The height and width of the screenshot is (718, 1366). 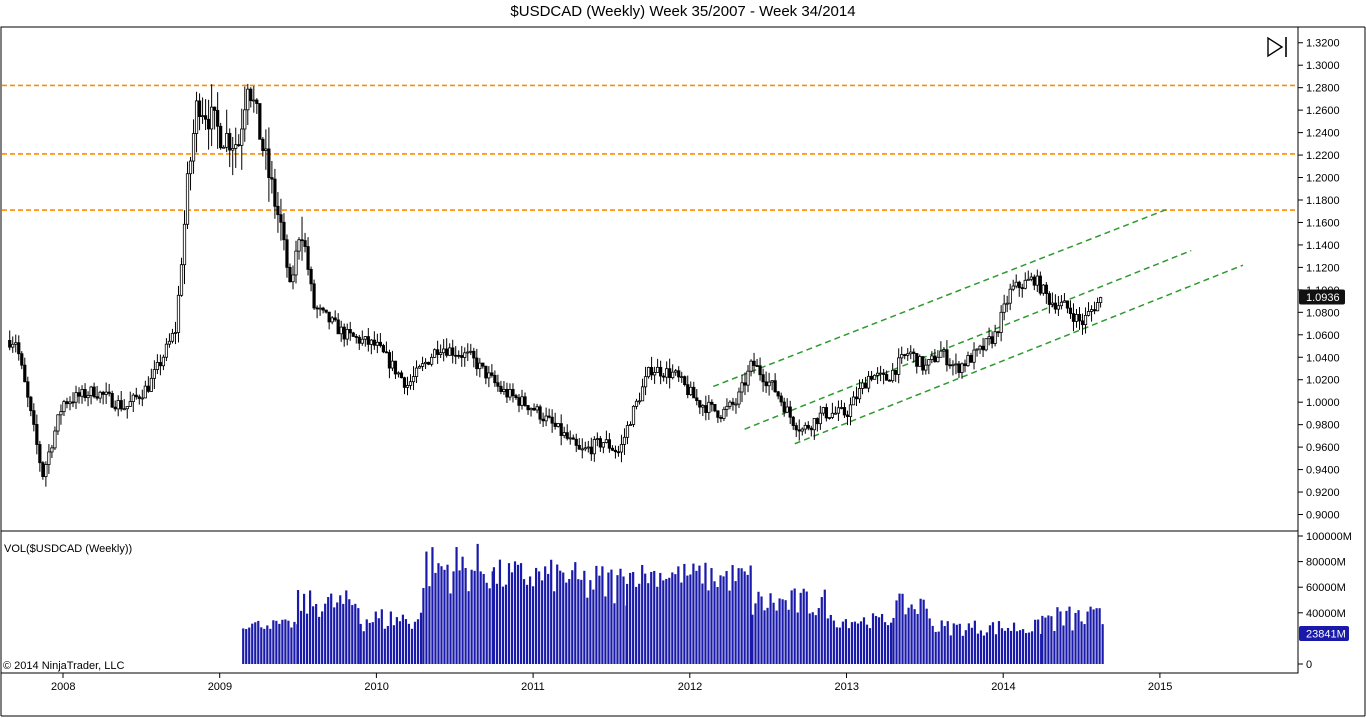 I want to click on price-tick-label: 0.9600, so click(x=1323, y=448).